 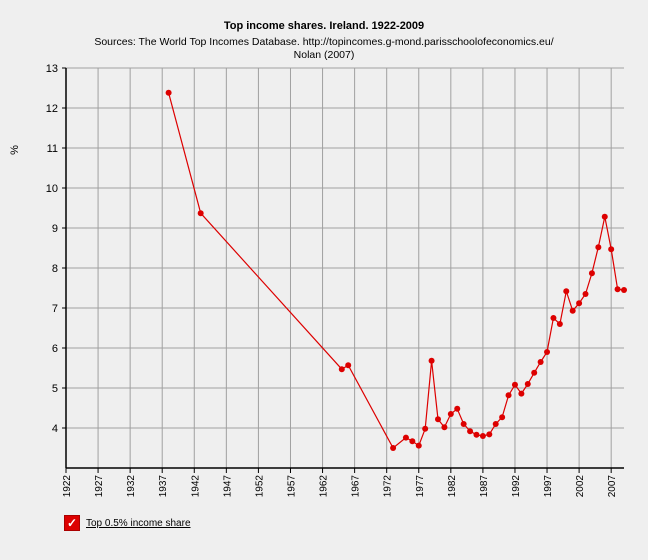 I want to click on legend-item-top-05: ✓ Top 0.5% income share, so click(x=127, y=523).